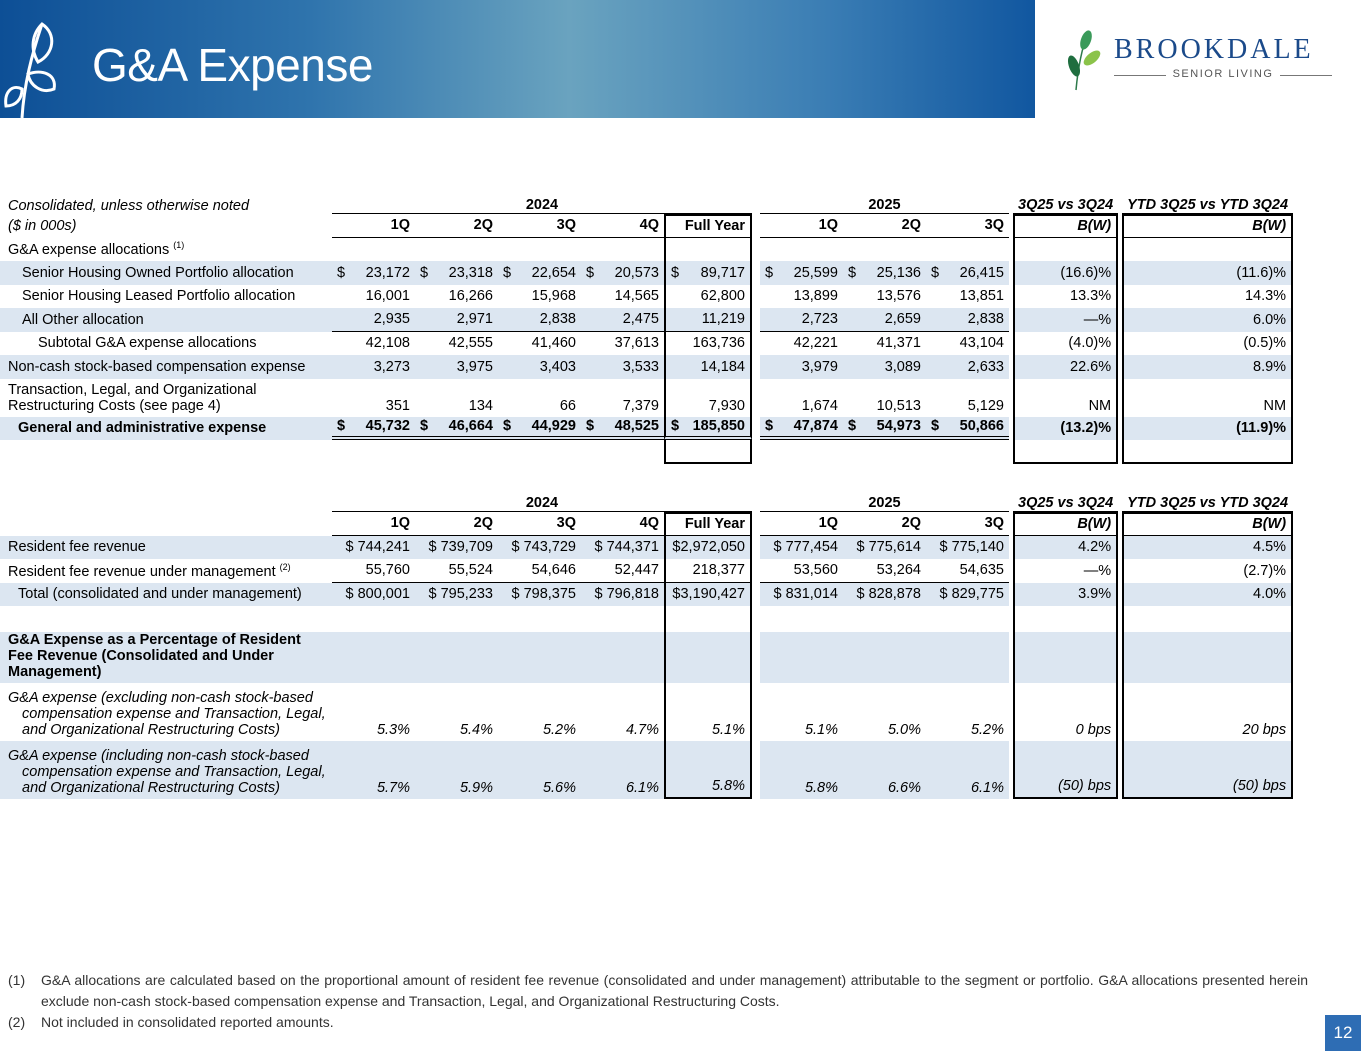  What do you see at coordinates (387, 343) in the screenshot?
I see `value: 42,108` at bounding box center [387, 343].